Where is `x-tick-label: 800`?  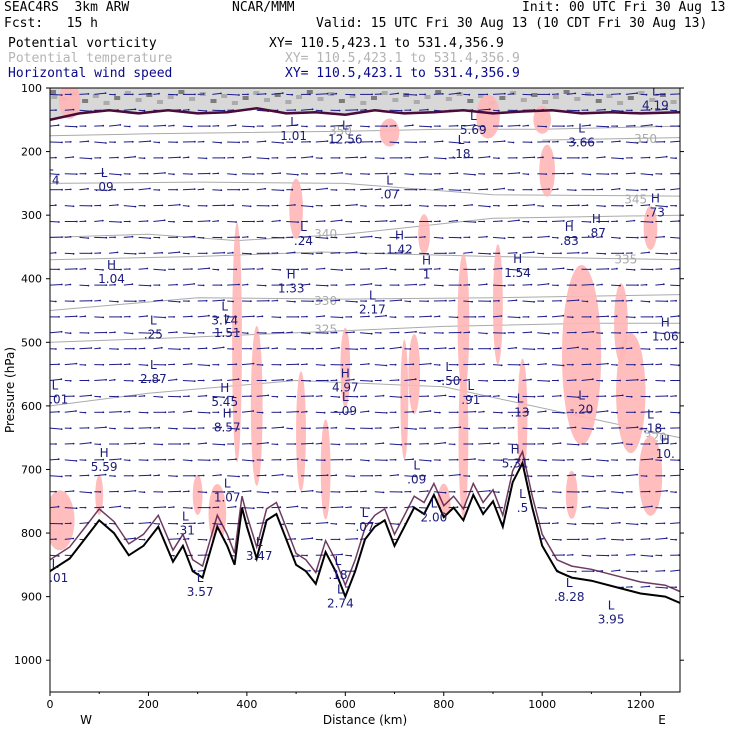 x-tick-label: 800 is located at coordinates (443, 704).